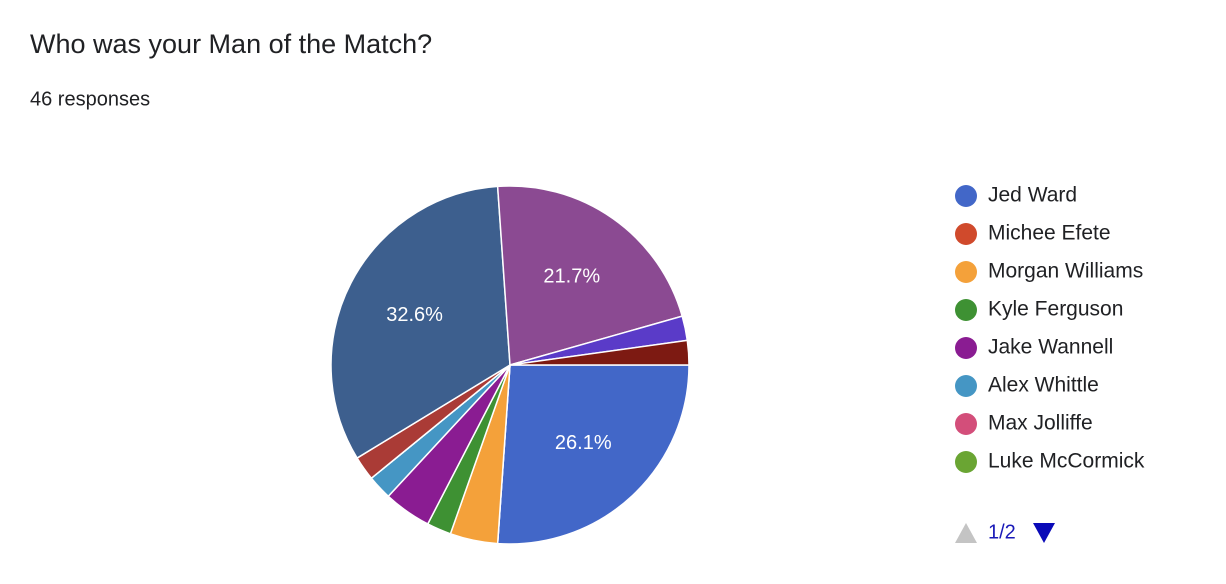 Image resolution: width=1226 pixels, height=584 pixels. I want to click on legend-page: 1/2, so click(1002, 532).